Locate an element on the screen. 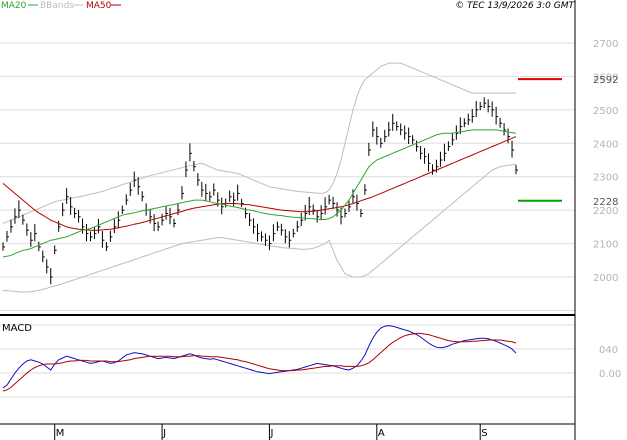 Image resolution: width=627 pixels, height=440 pixels. price-tick-label: 2600 is located at coordinates (605, 77).